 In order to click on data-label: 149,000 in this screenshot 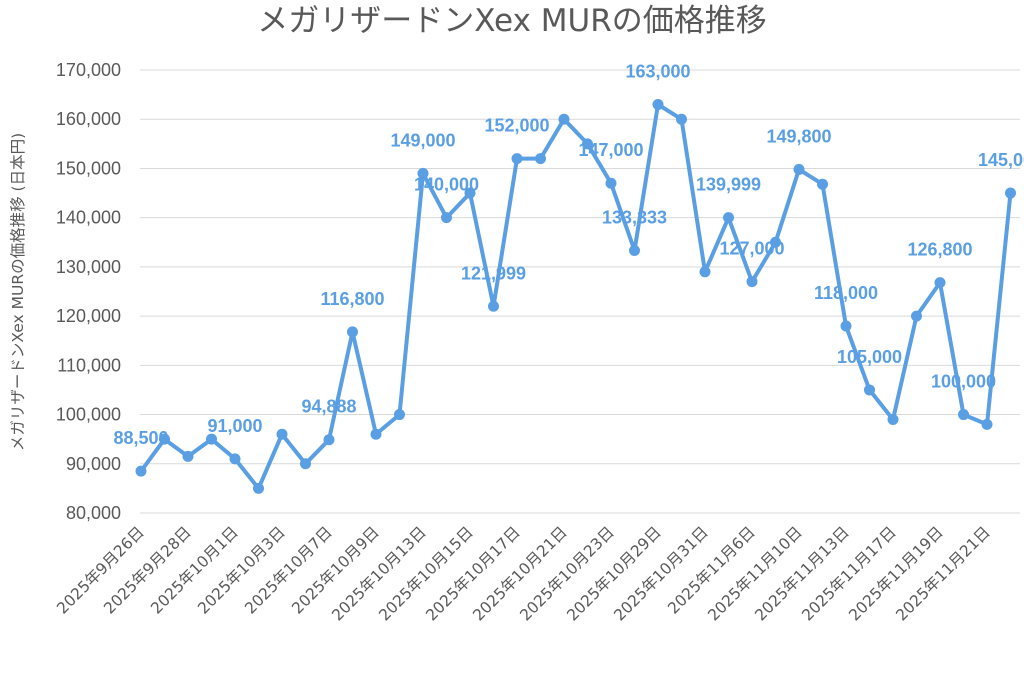, I will do `click(422, 140)`.